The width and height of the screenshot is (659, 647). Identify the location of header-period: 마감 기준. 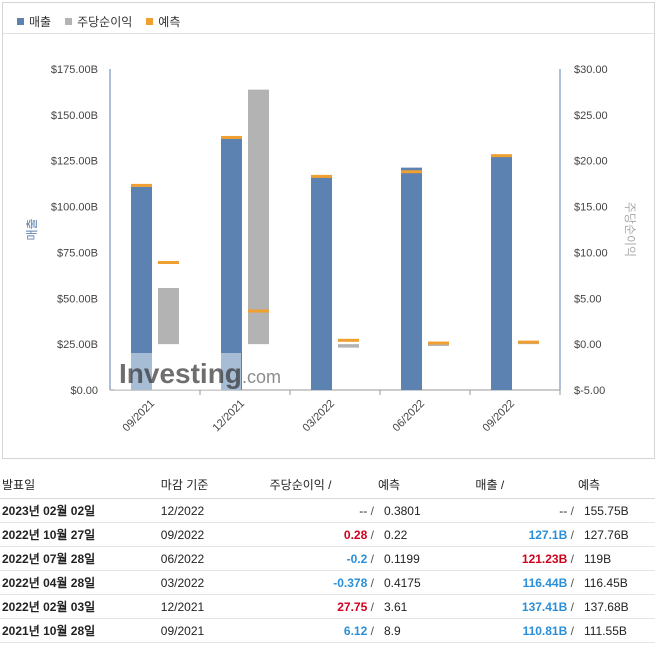
(213, 484).